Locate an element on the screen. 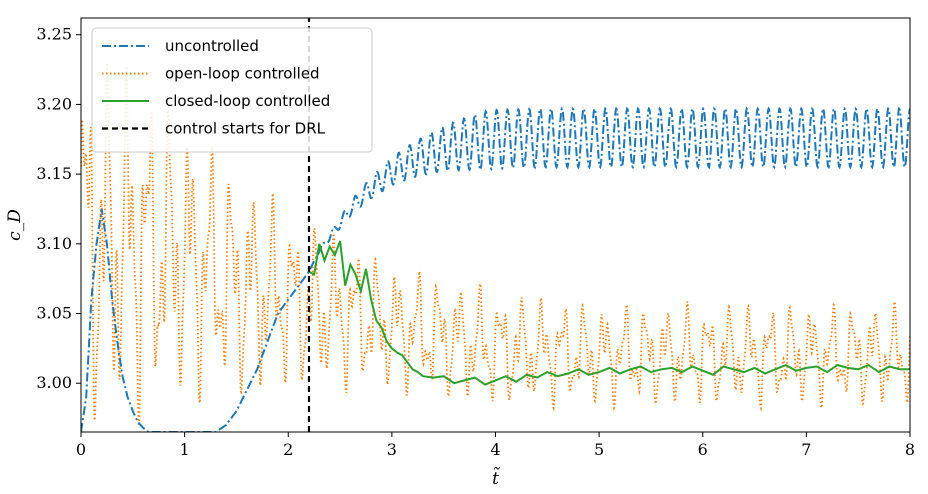  x-tick-label: 0 is located at coordinates (81, 449).